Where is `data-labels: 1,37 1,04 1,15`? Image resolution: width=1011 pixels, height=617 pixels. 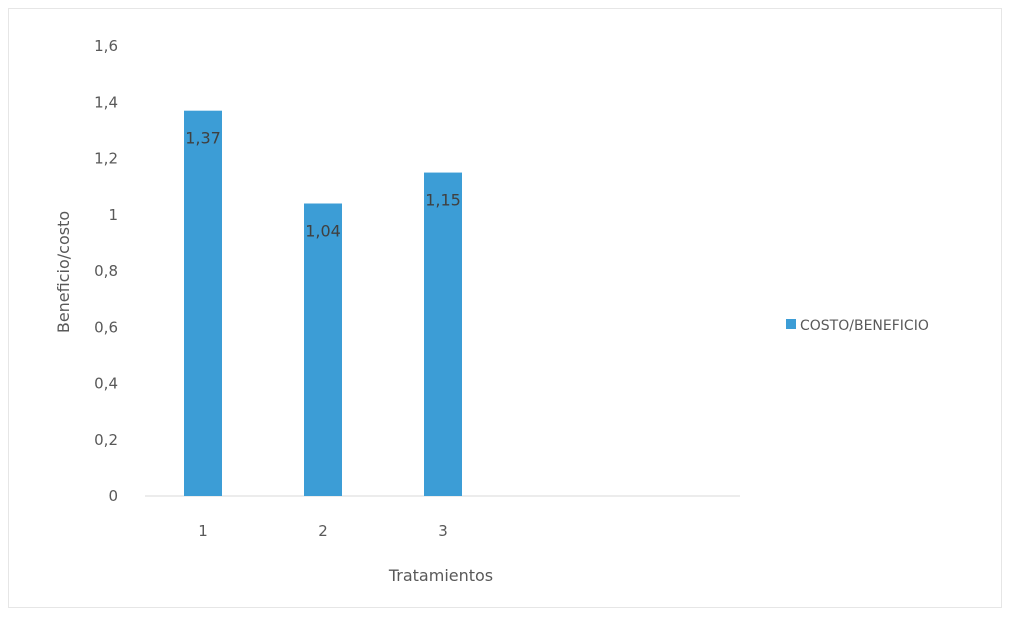 data-labels: 1,37 1,04 1,15 is located at coordinates (323, 185).